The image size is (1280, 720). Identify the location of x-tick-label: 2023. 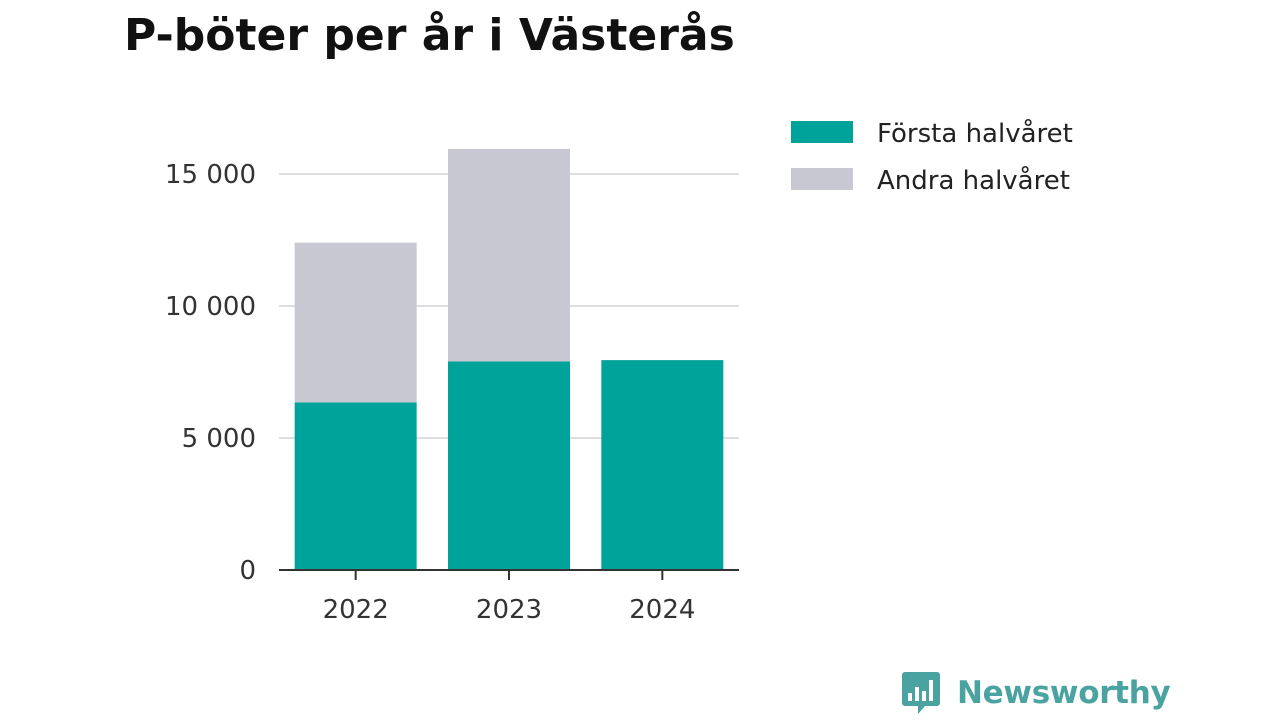
(509, 610).